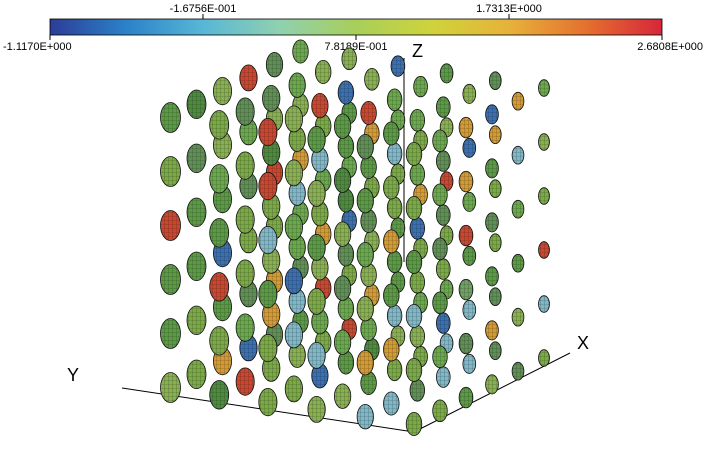 This screenshot has width=705, height=455. I want to click on x-axis-label: X, so click(583, 343).